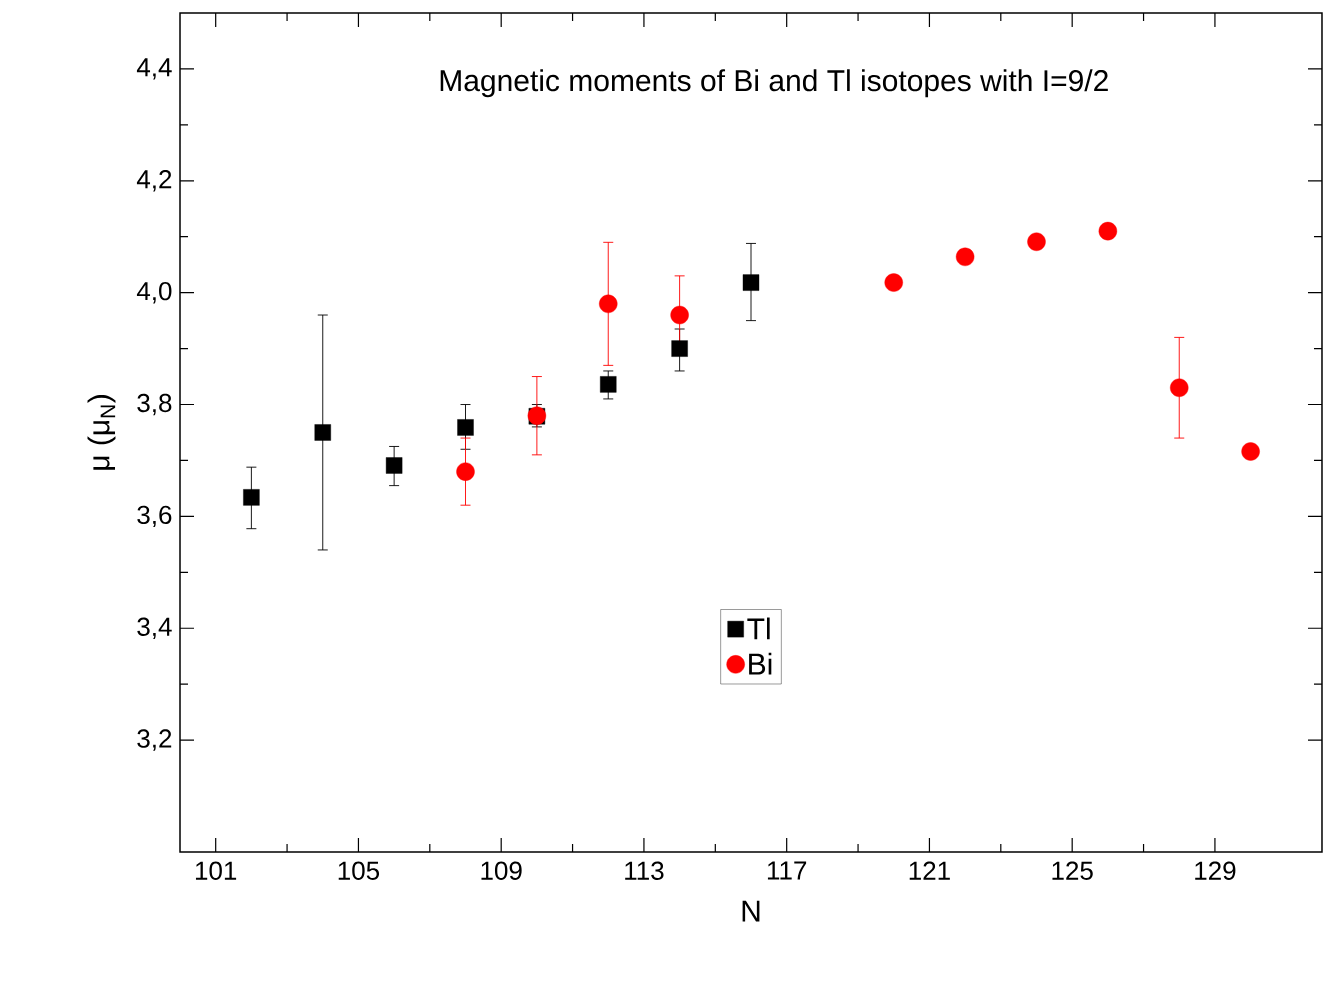 This screenshot has height=981, width=1325. I want to click on x-tick-label: 105, so click(359, 870).